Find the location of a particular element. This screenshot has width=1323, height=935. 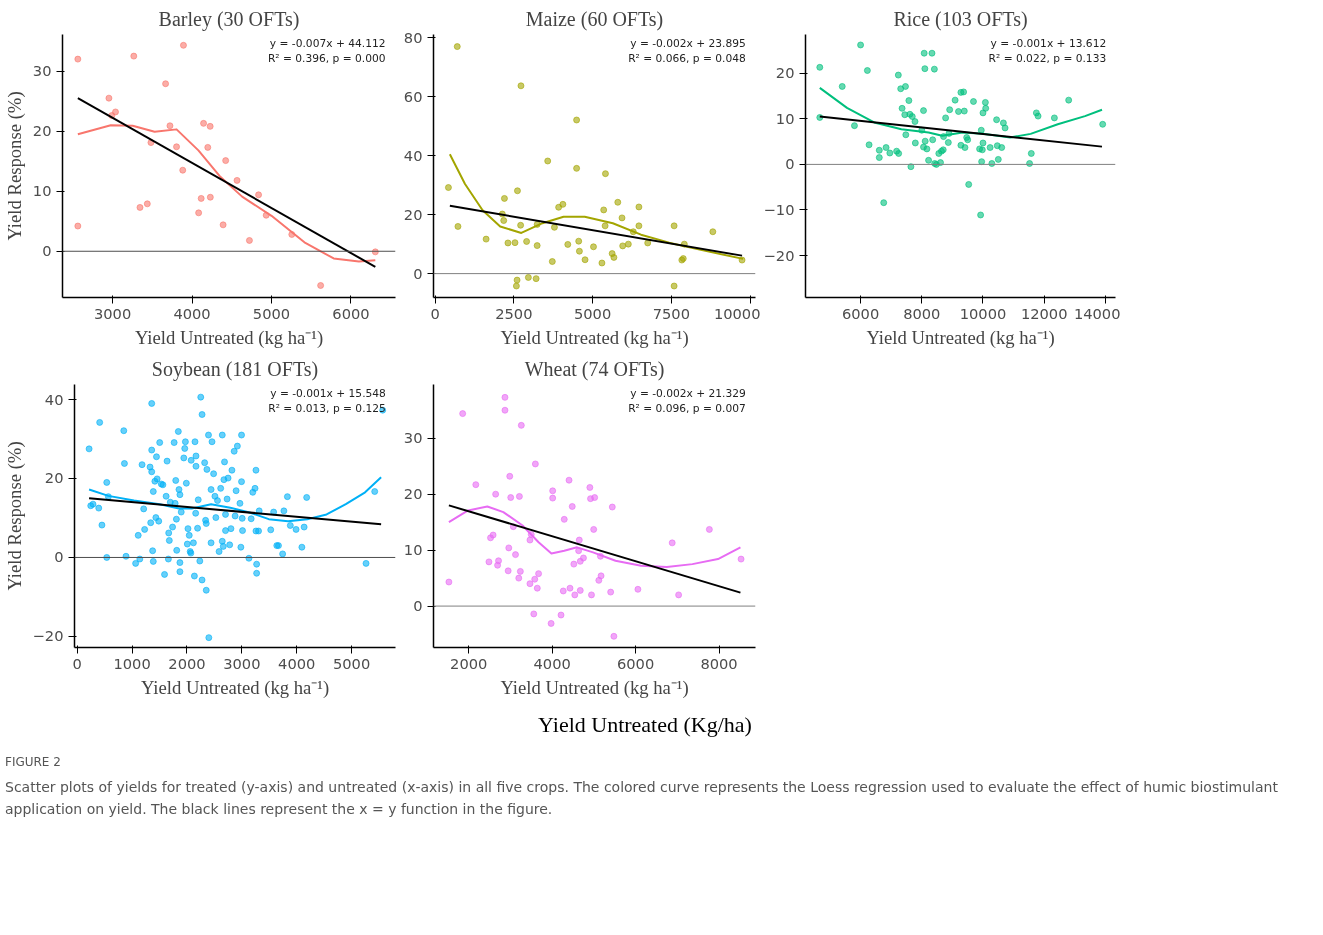

chart-title: Rice (103 OFTs) is located at coordinates (960, 19).